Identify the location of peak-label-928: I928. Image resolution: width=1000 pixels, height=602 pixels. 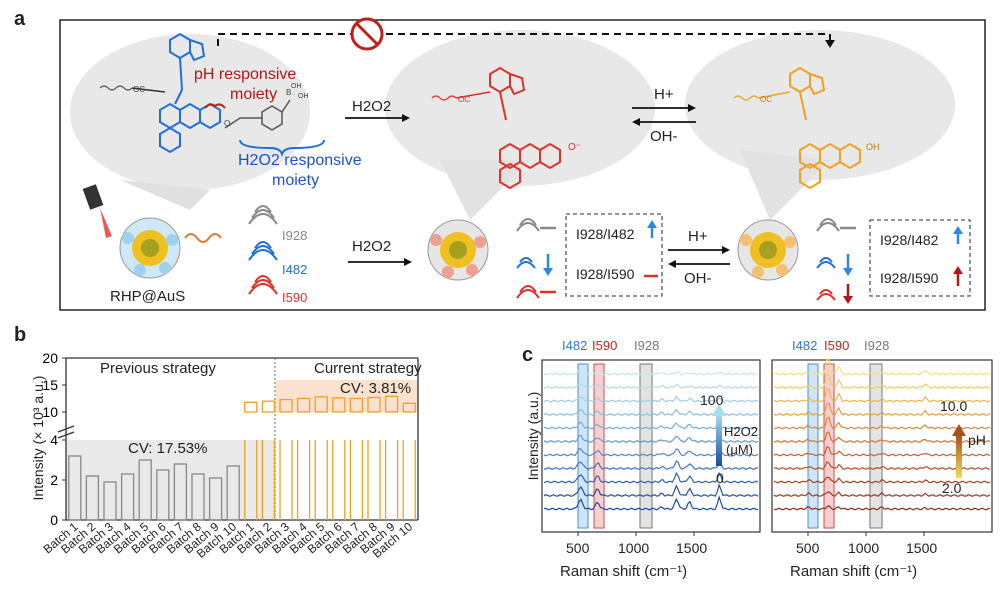
(295, 235).